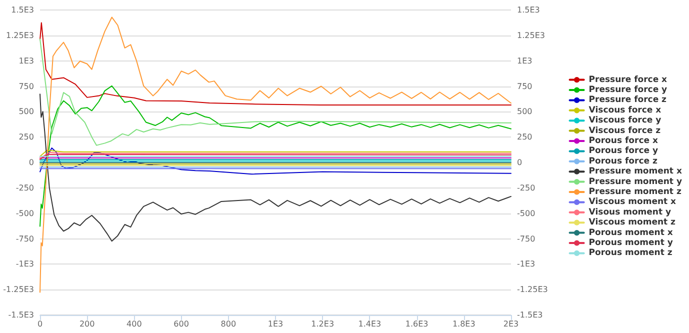  What do you see at coordinates (25, 264) in the screenshot?
I see `y-tick-label: -1E3` at bounding box center [25, 264].